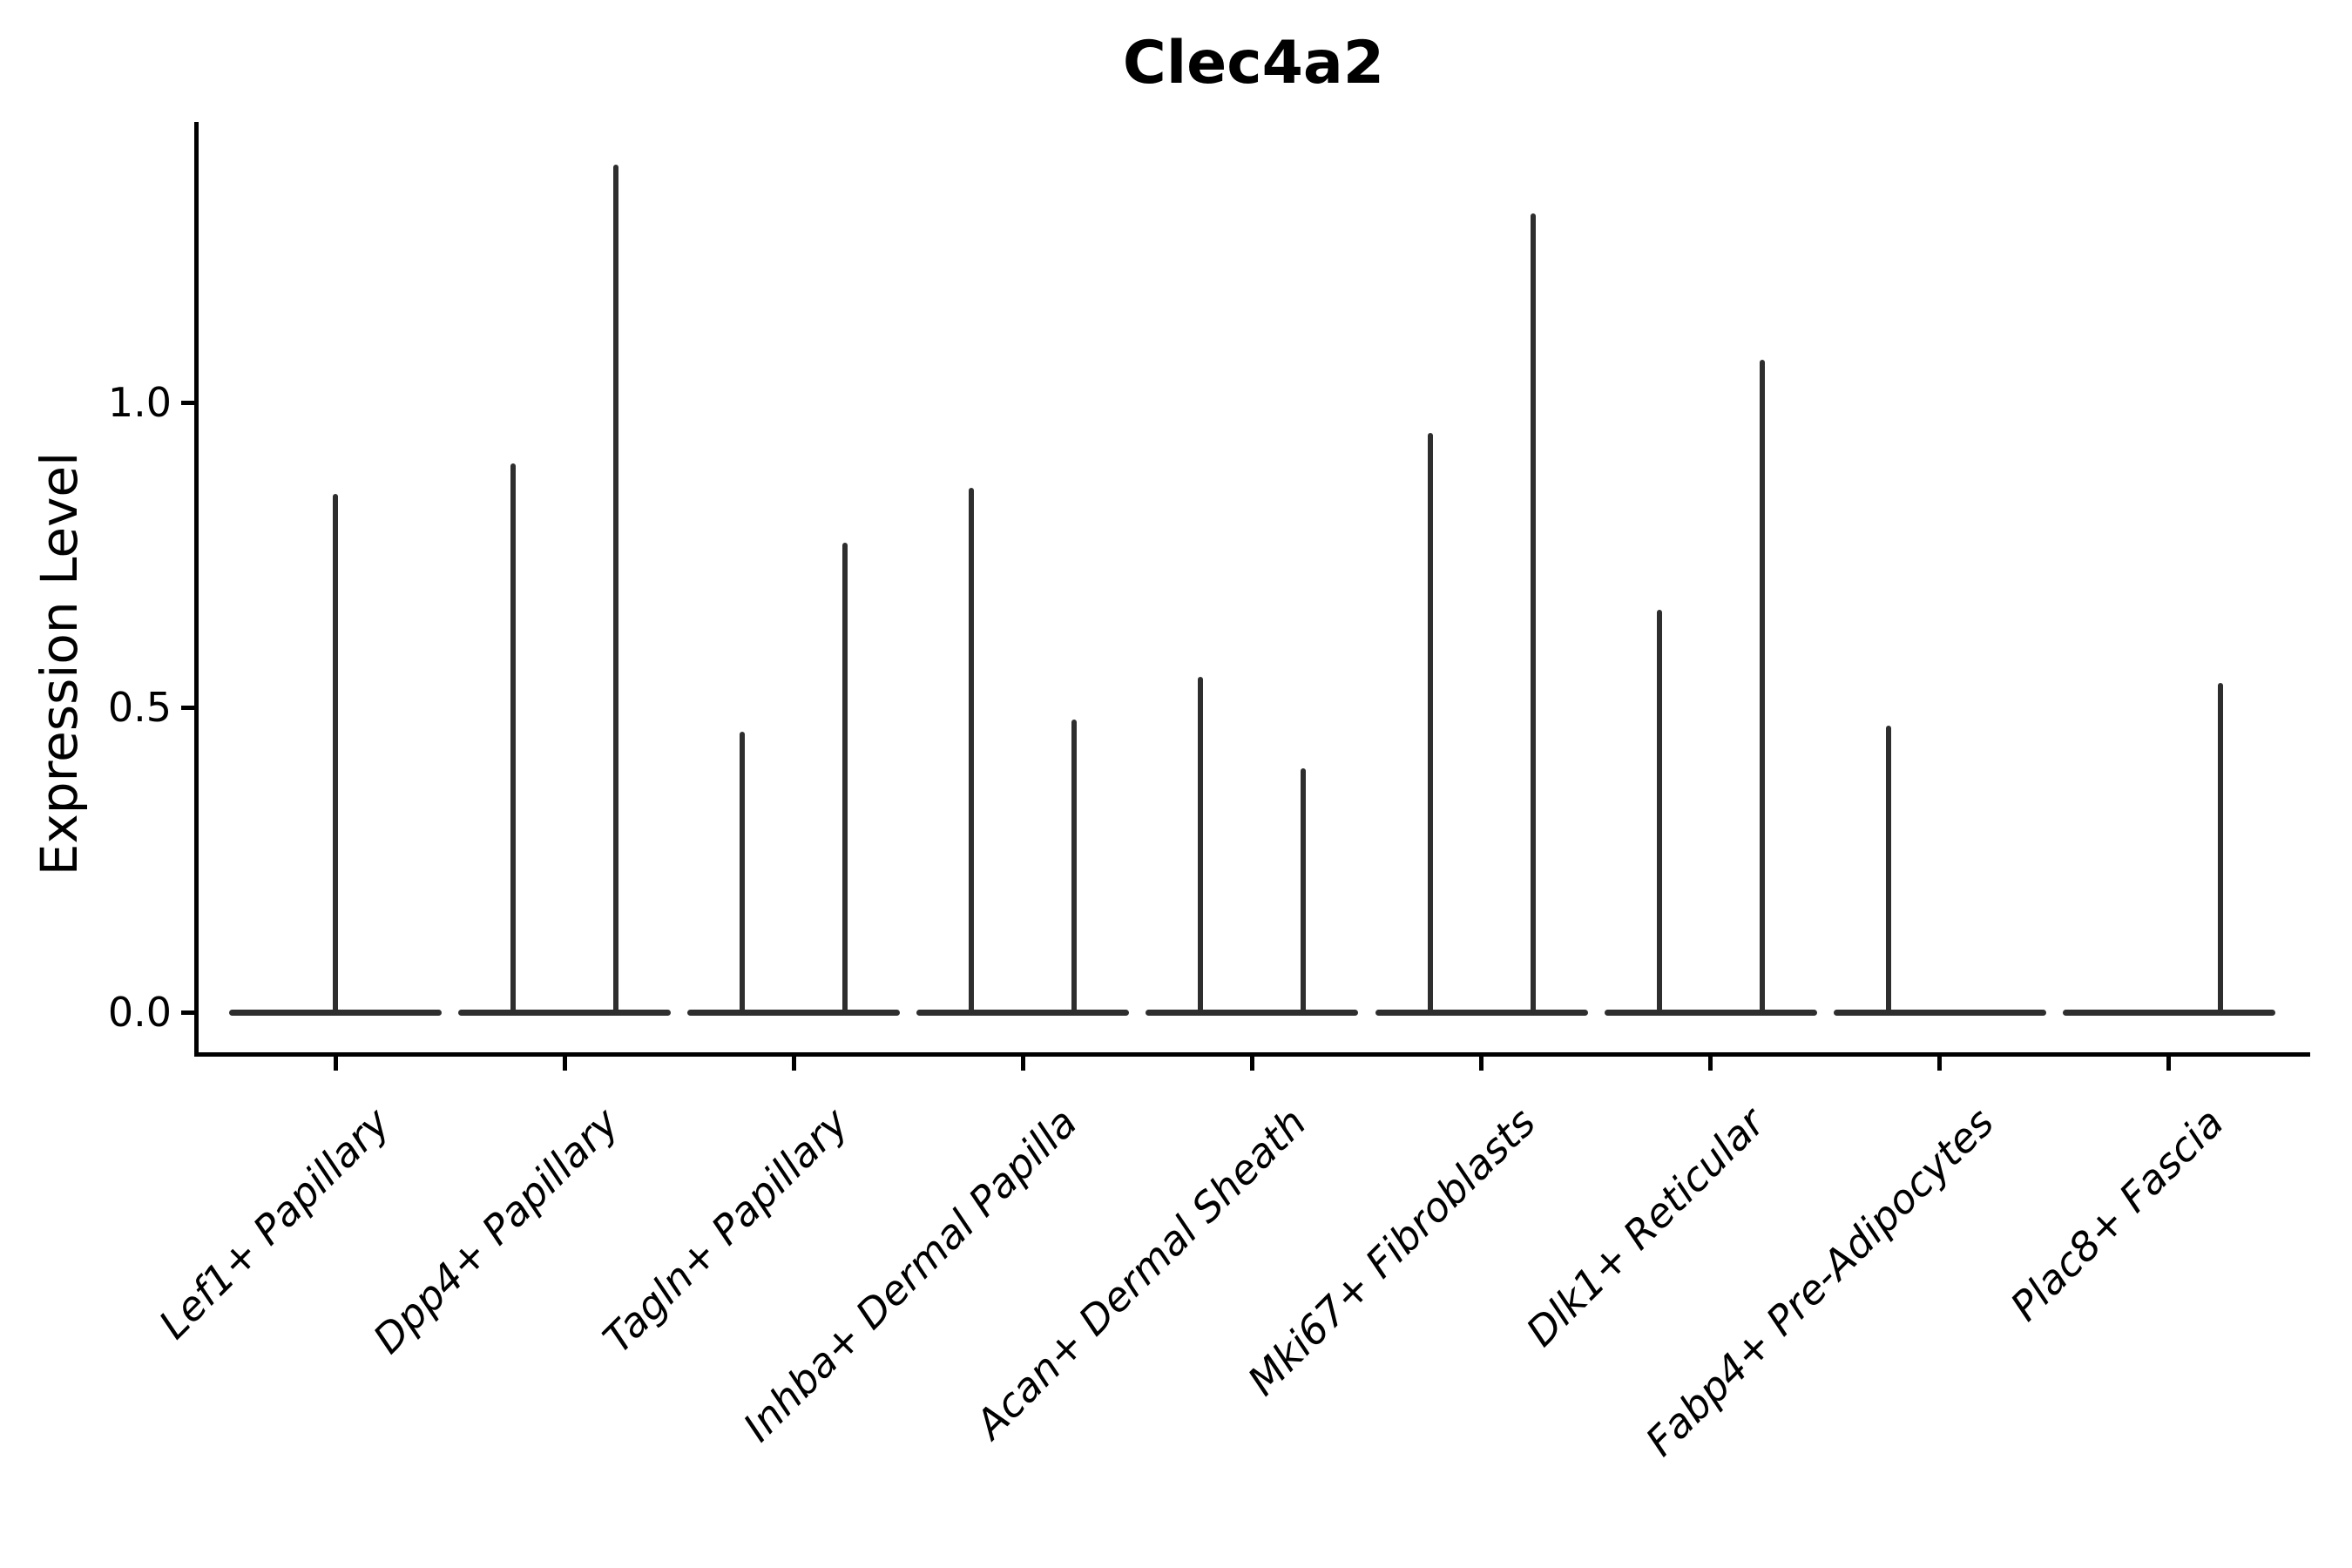 The height and width of the screenshot is (1568, 2352). I want to click on y-axis-spine, so click(196, 589).